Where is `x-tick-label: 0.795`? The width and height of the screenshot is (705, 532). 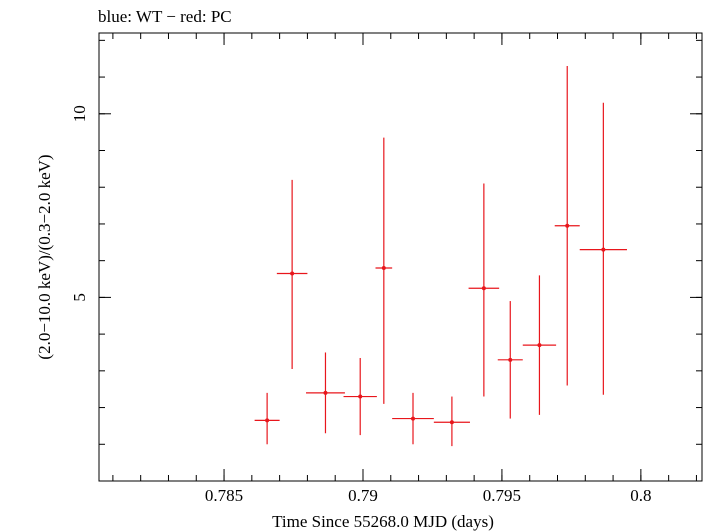
x-tick-label: 0.795 is located at coordinates (502, 495).